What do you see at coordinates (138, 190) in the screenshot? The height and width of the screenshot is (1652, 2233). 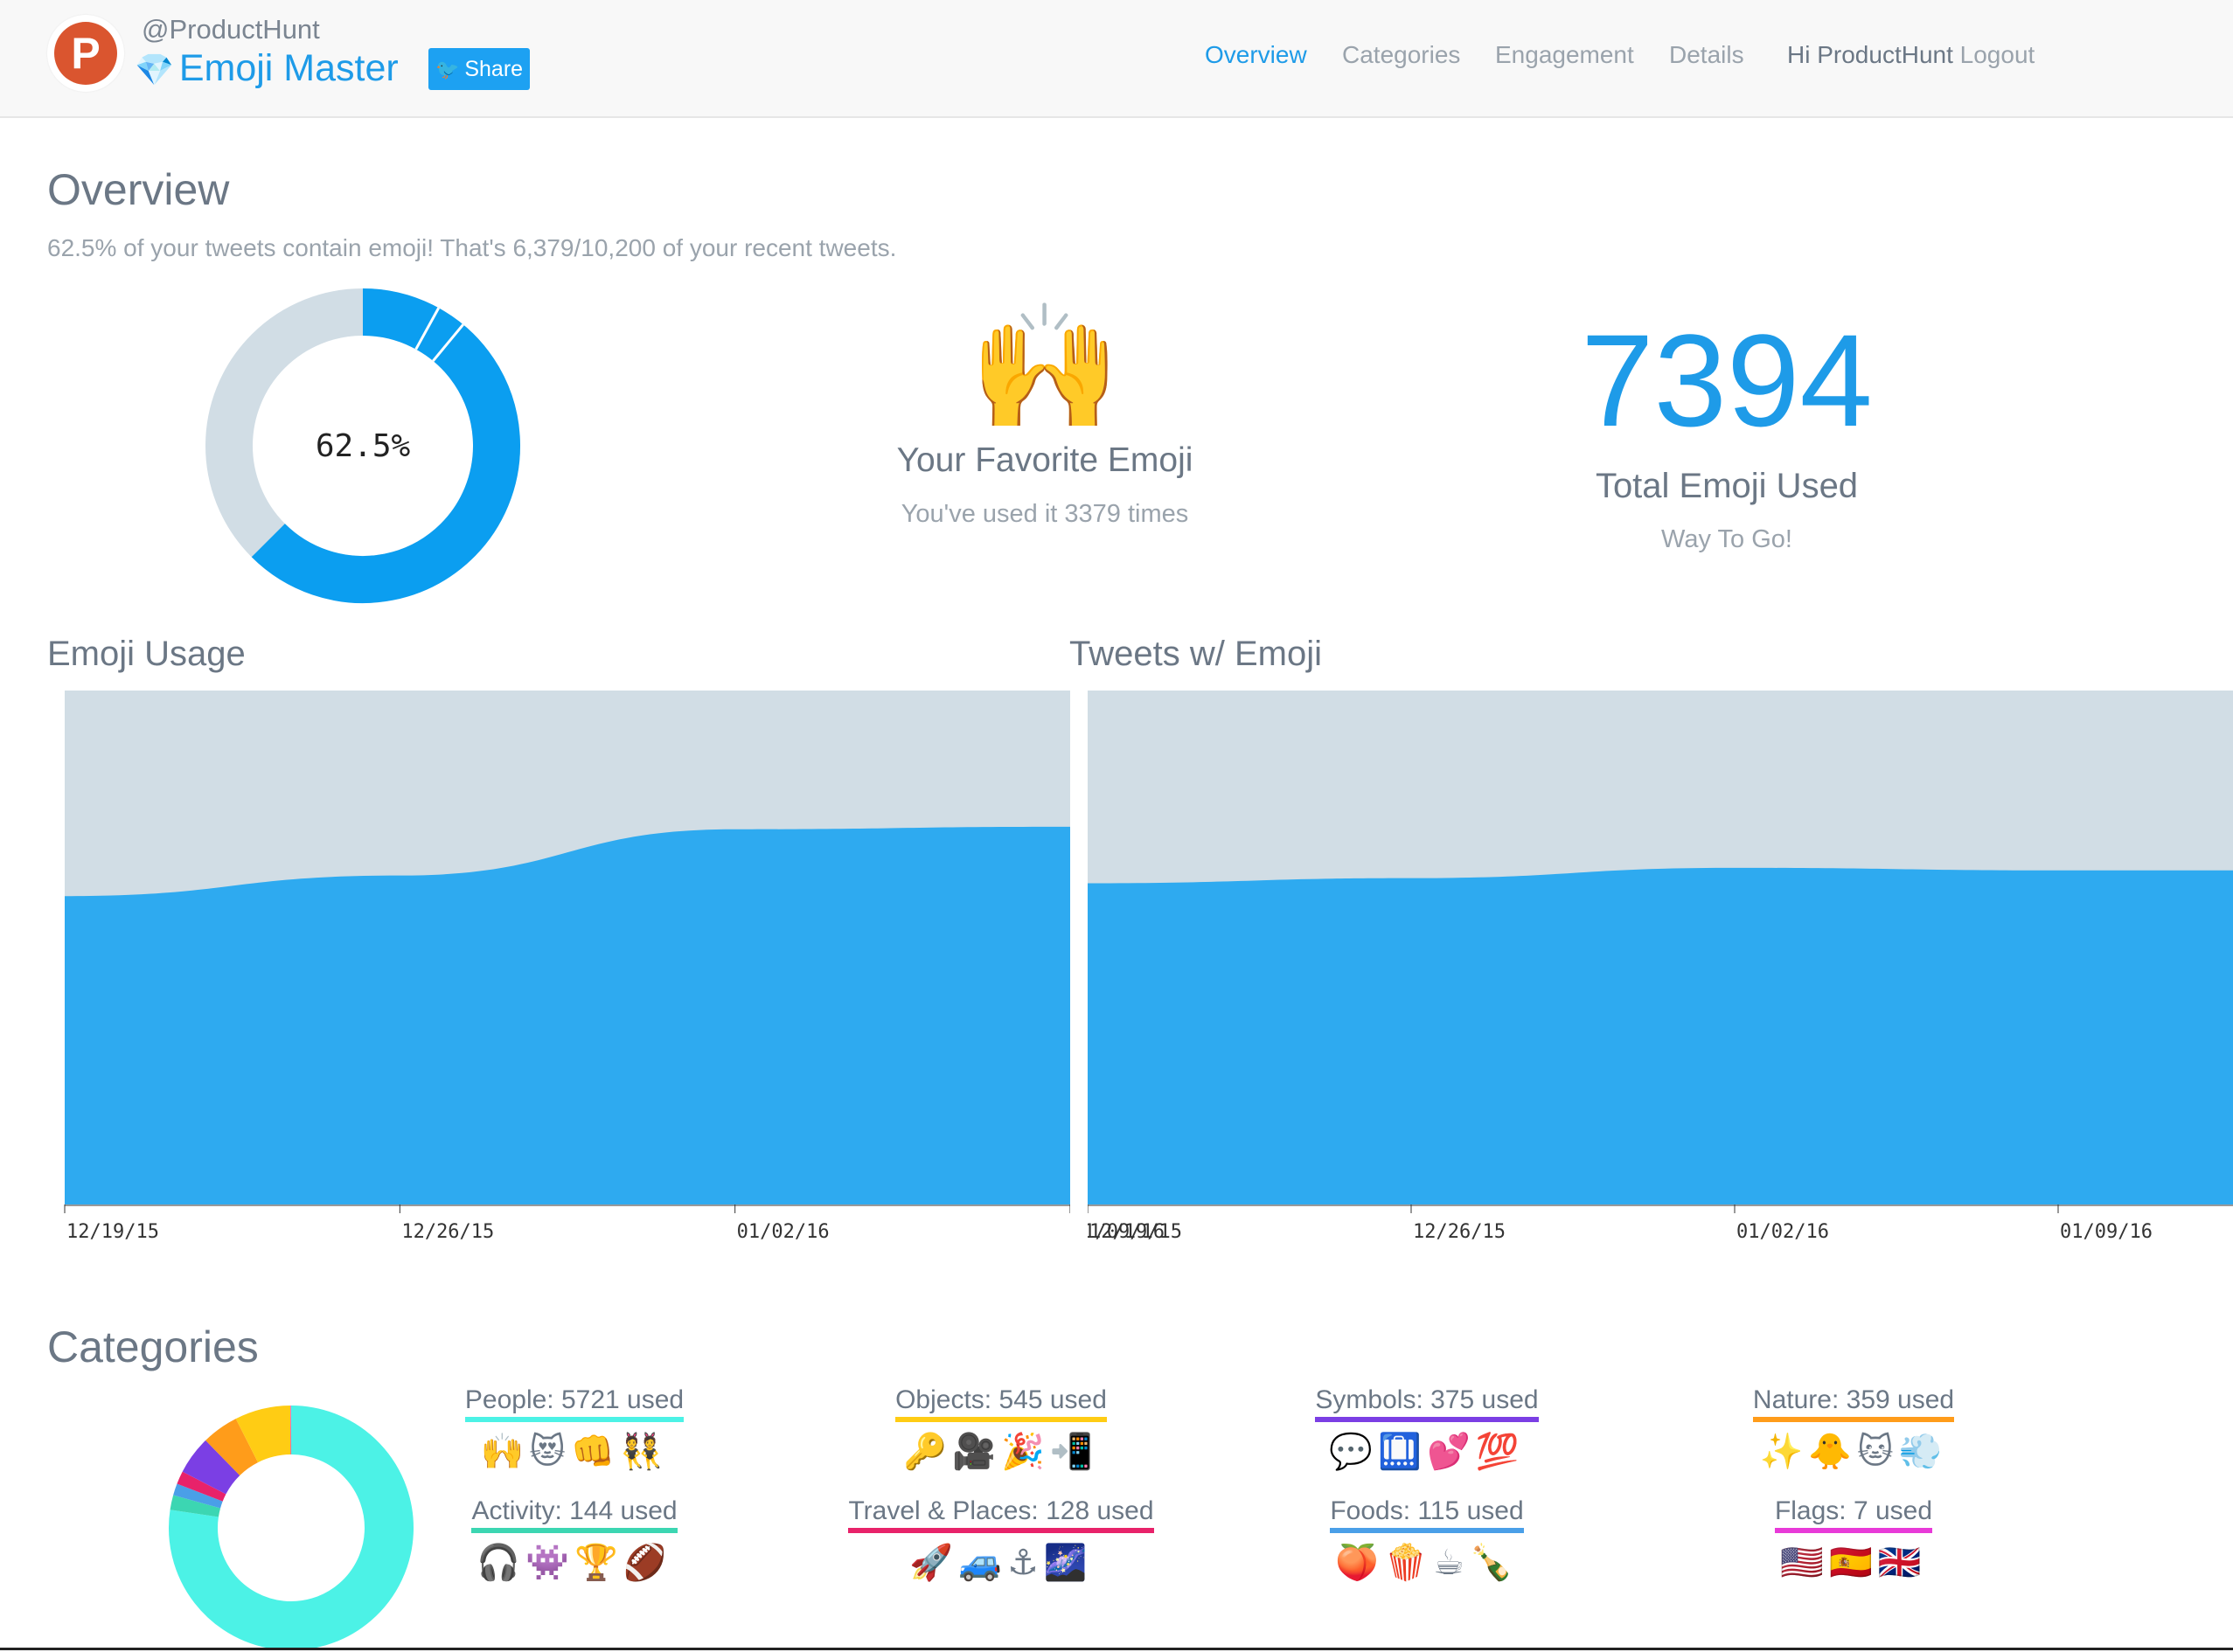 I see `overview-heading: Overview` at bounding box center [138, 190].